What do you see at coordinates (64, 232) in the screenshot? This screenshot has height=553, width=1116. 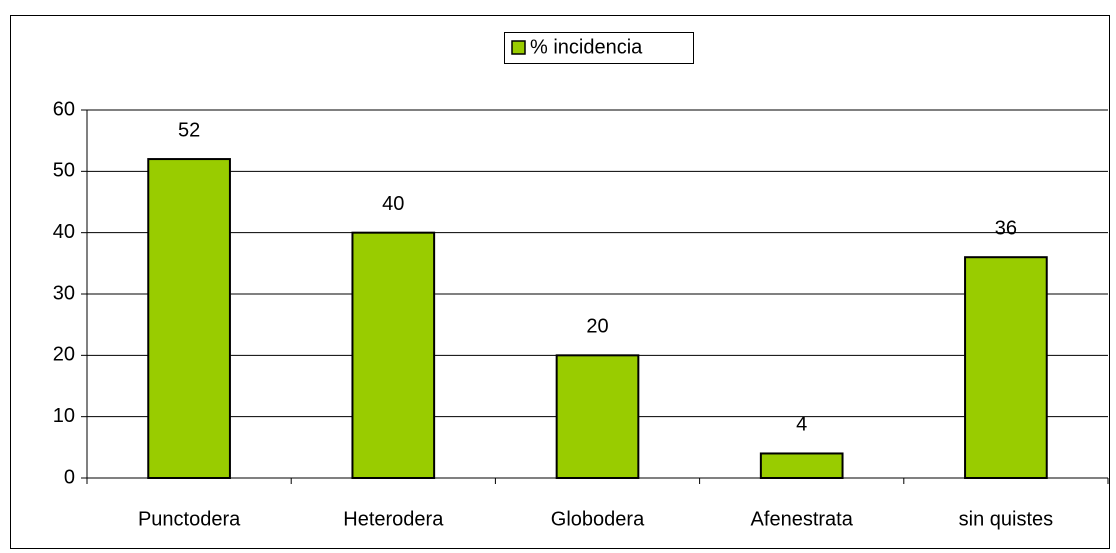 I see `y-tick-label: 40` at bounding box center [64, 232].